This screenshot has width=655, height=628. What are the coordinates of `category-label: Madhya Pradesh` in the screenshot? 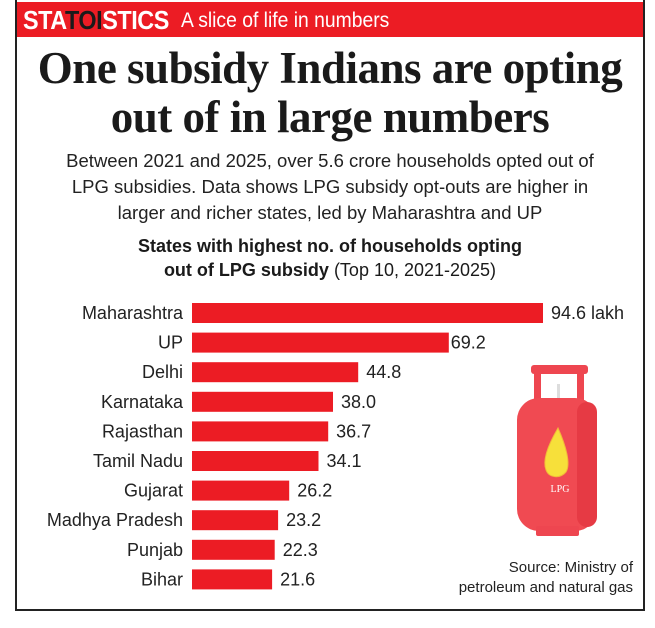 It's located at (115, 520).